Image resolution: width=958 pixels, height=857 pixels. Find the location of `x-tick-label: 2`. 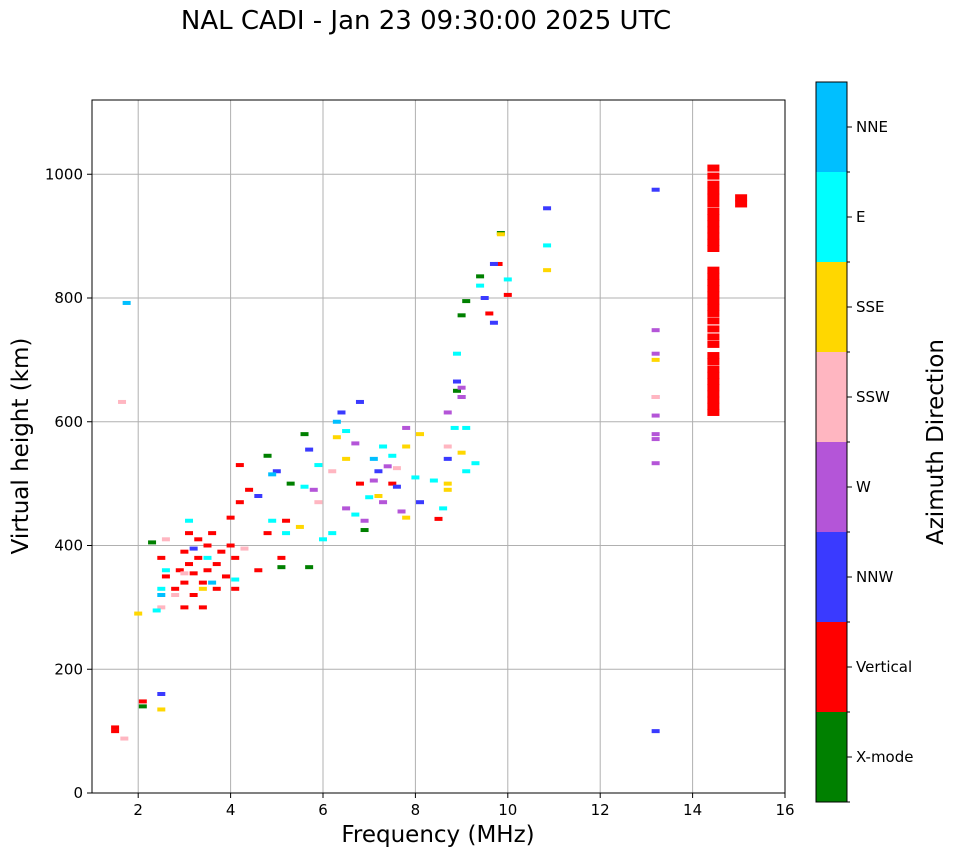

x-tick-label: 2 is located at coordinates (138, 810).